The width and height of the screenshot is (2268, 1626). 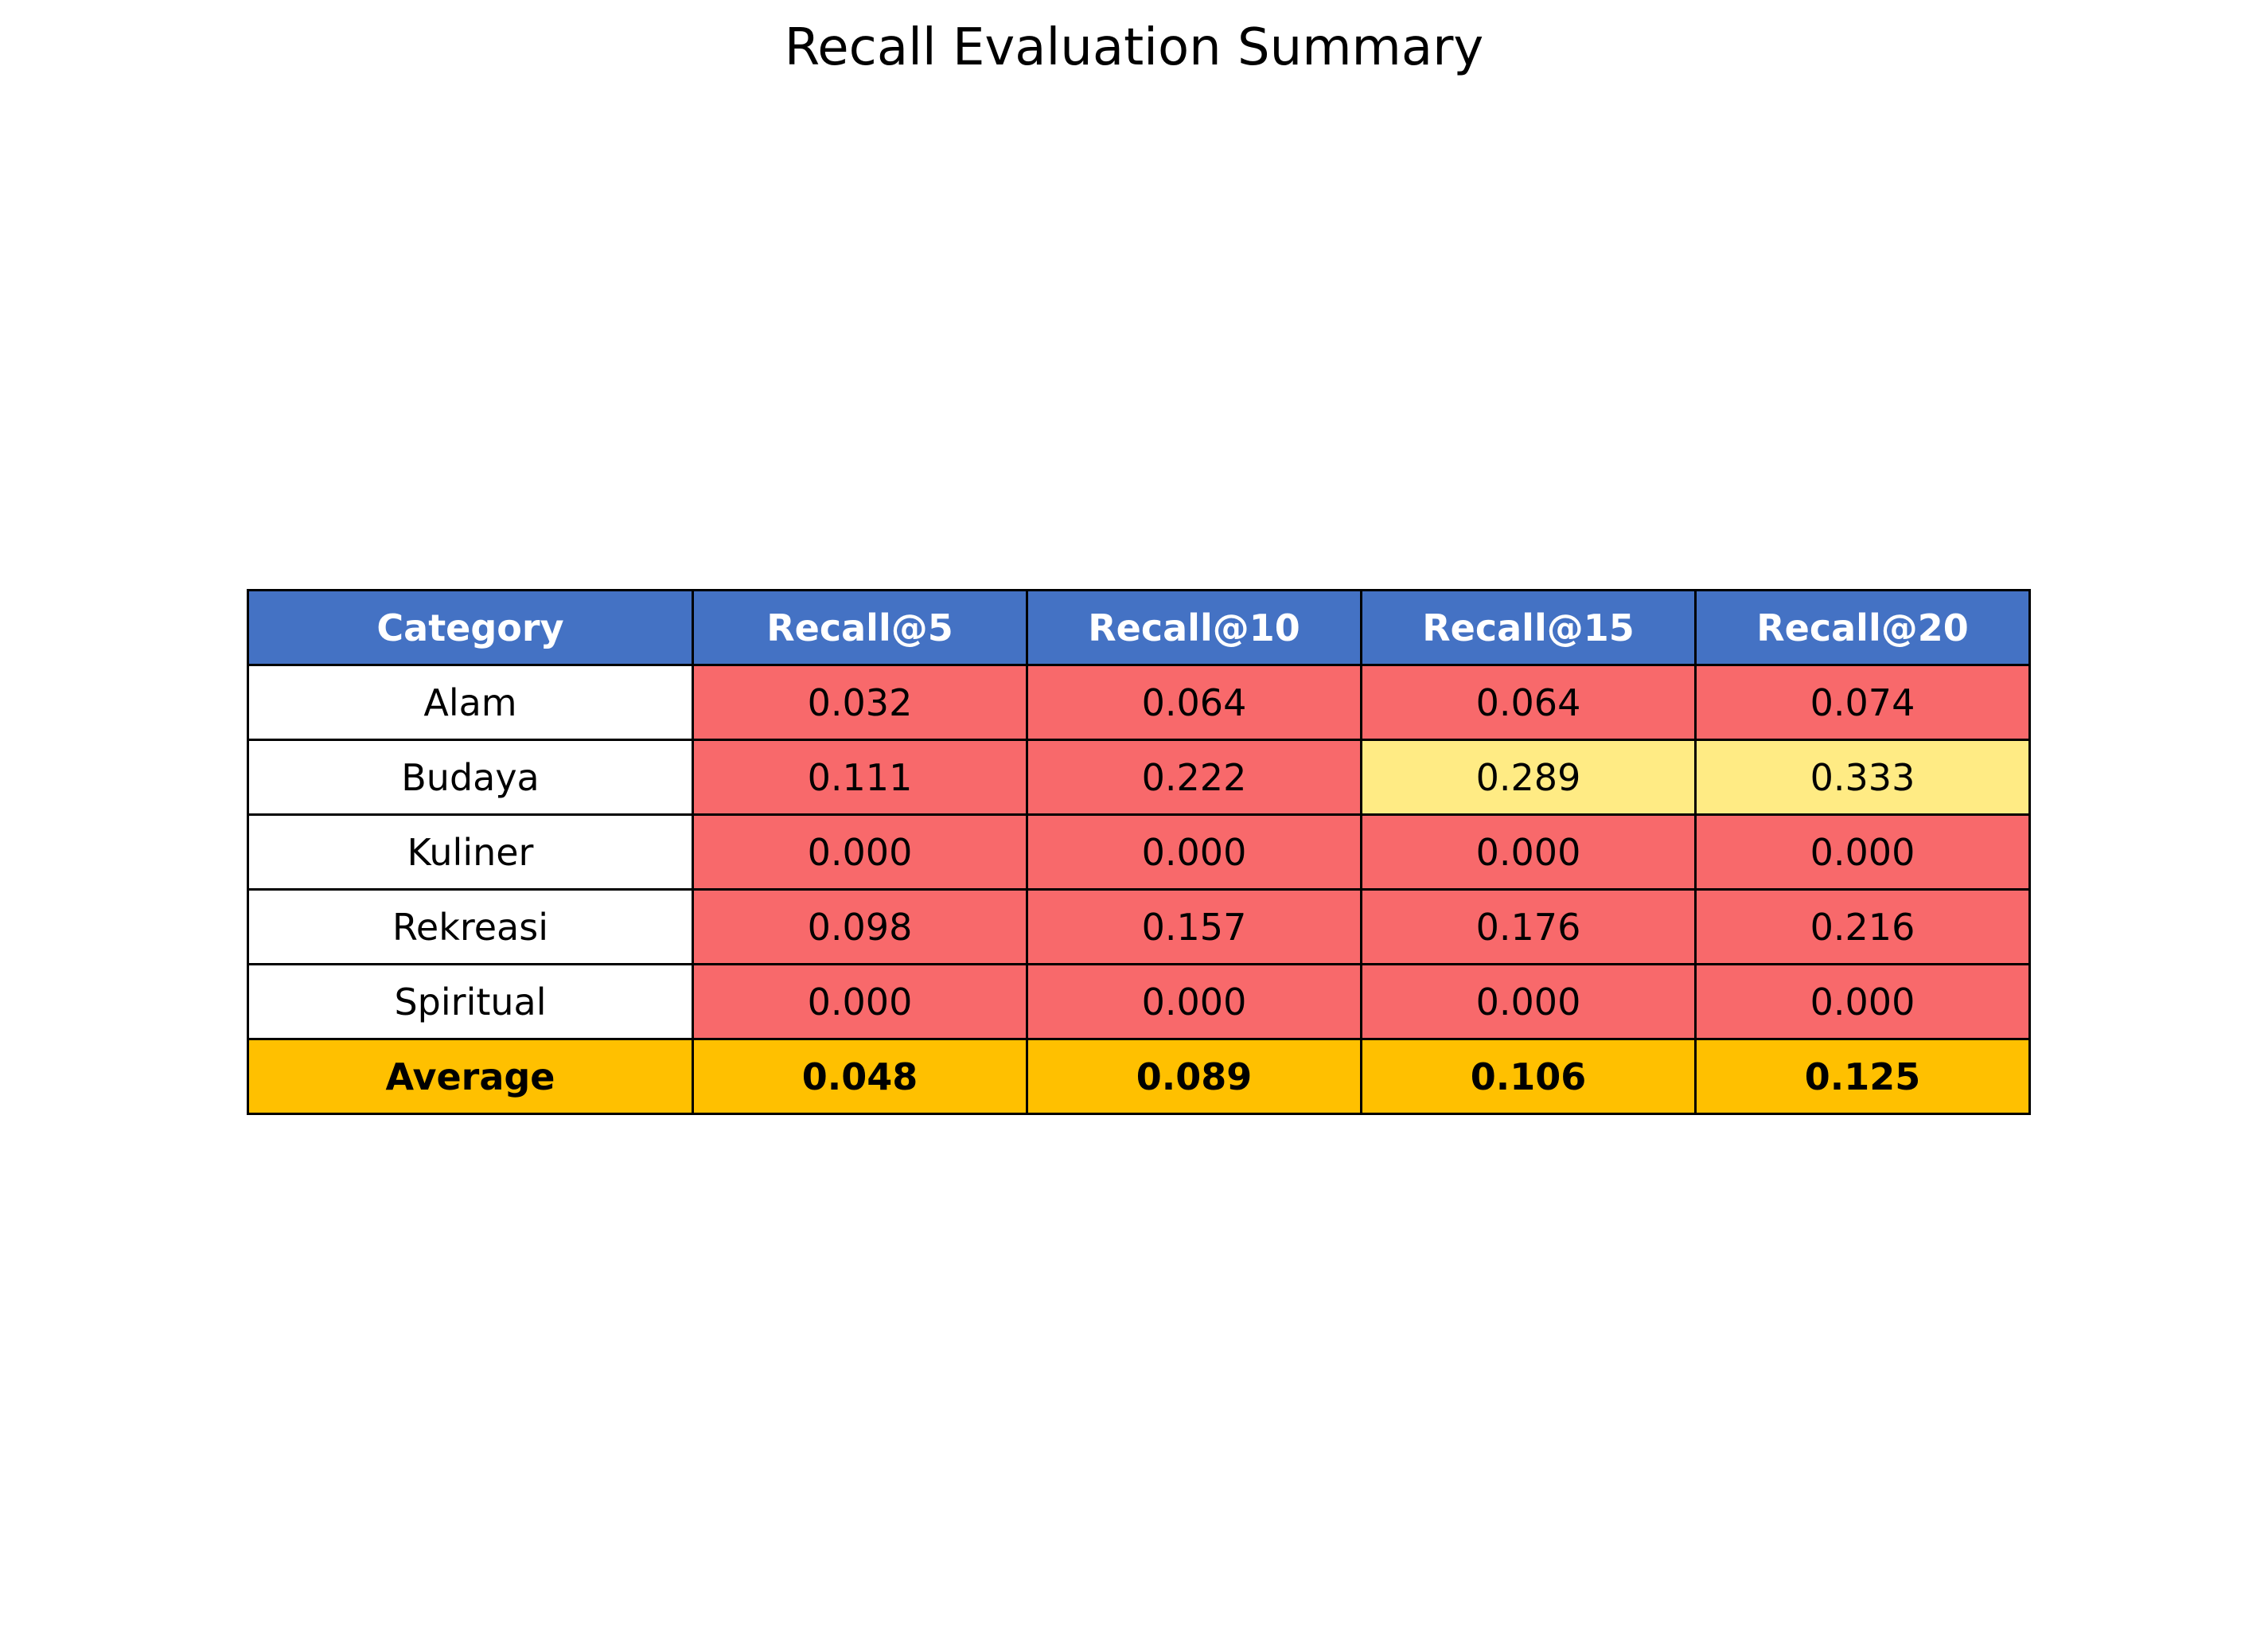 What do you see at coordinates (470, 1076) in the screenshot?
I see `average-label-cell: Average` at bounding box center [470, 1076].